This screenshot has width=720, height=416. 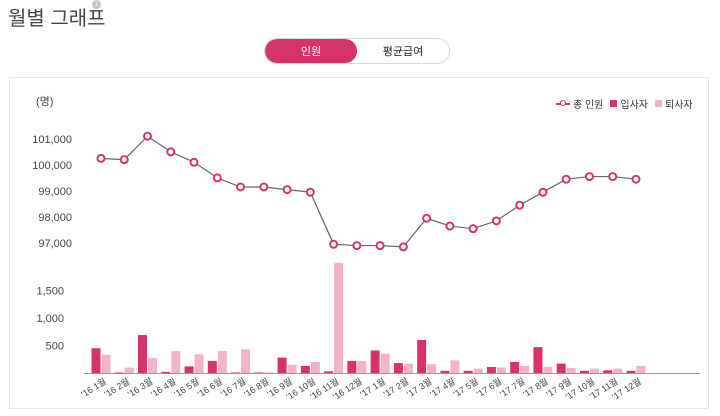 I want to click on tab-headcount: 인원, so click(x=311, y=51).